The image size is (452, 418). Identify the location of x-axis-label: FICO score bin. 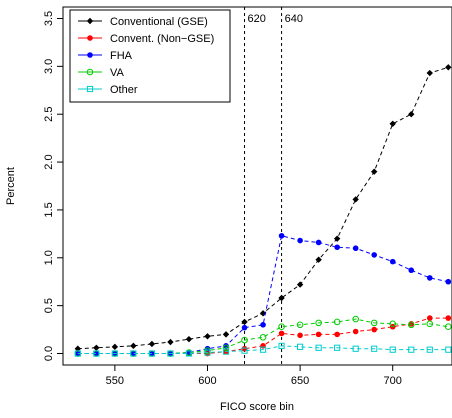
(257, 407).